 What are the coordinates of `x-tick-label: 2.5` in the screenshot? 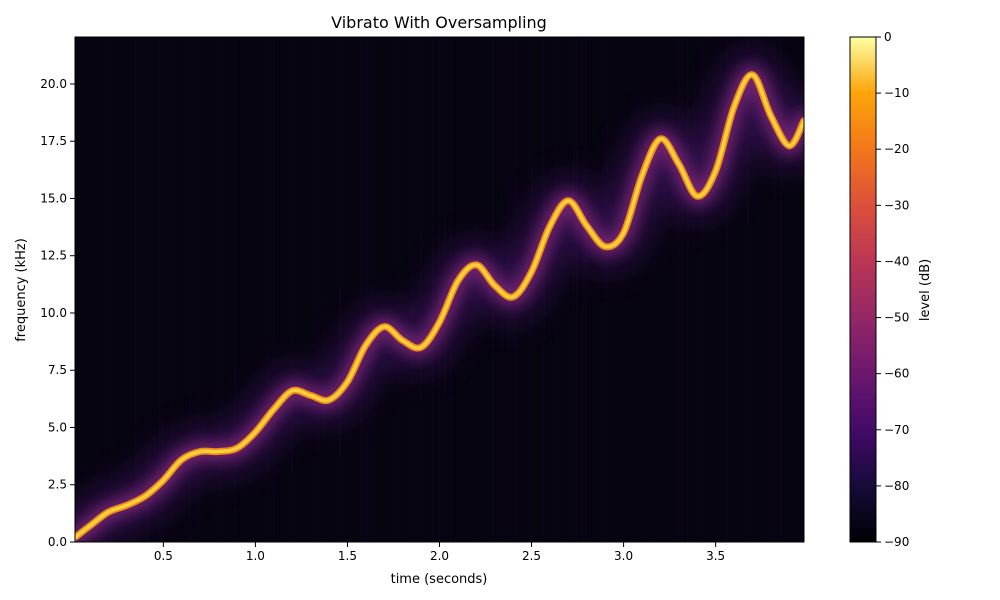 It's located at (531, 556).